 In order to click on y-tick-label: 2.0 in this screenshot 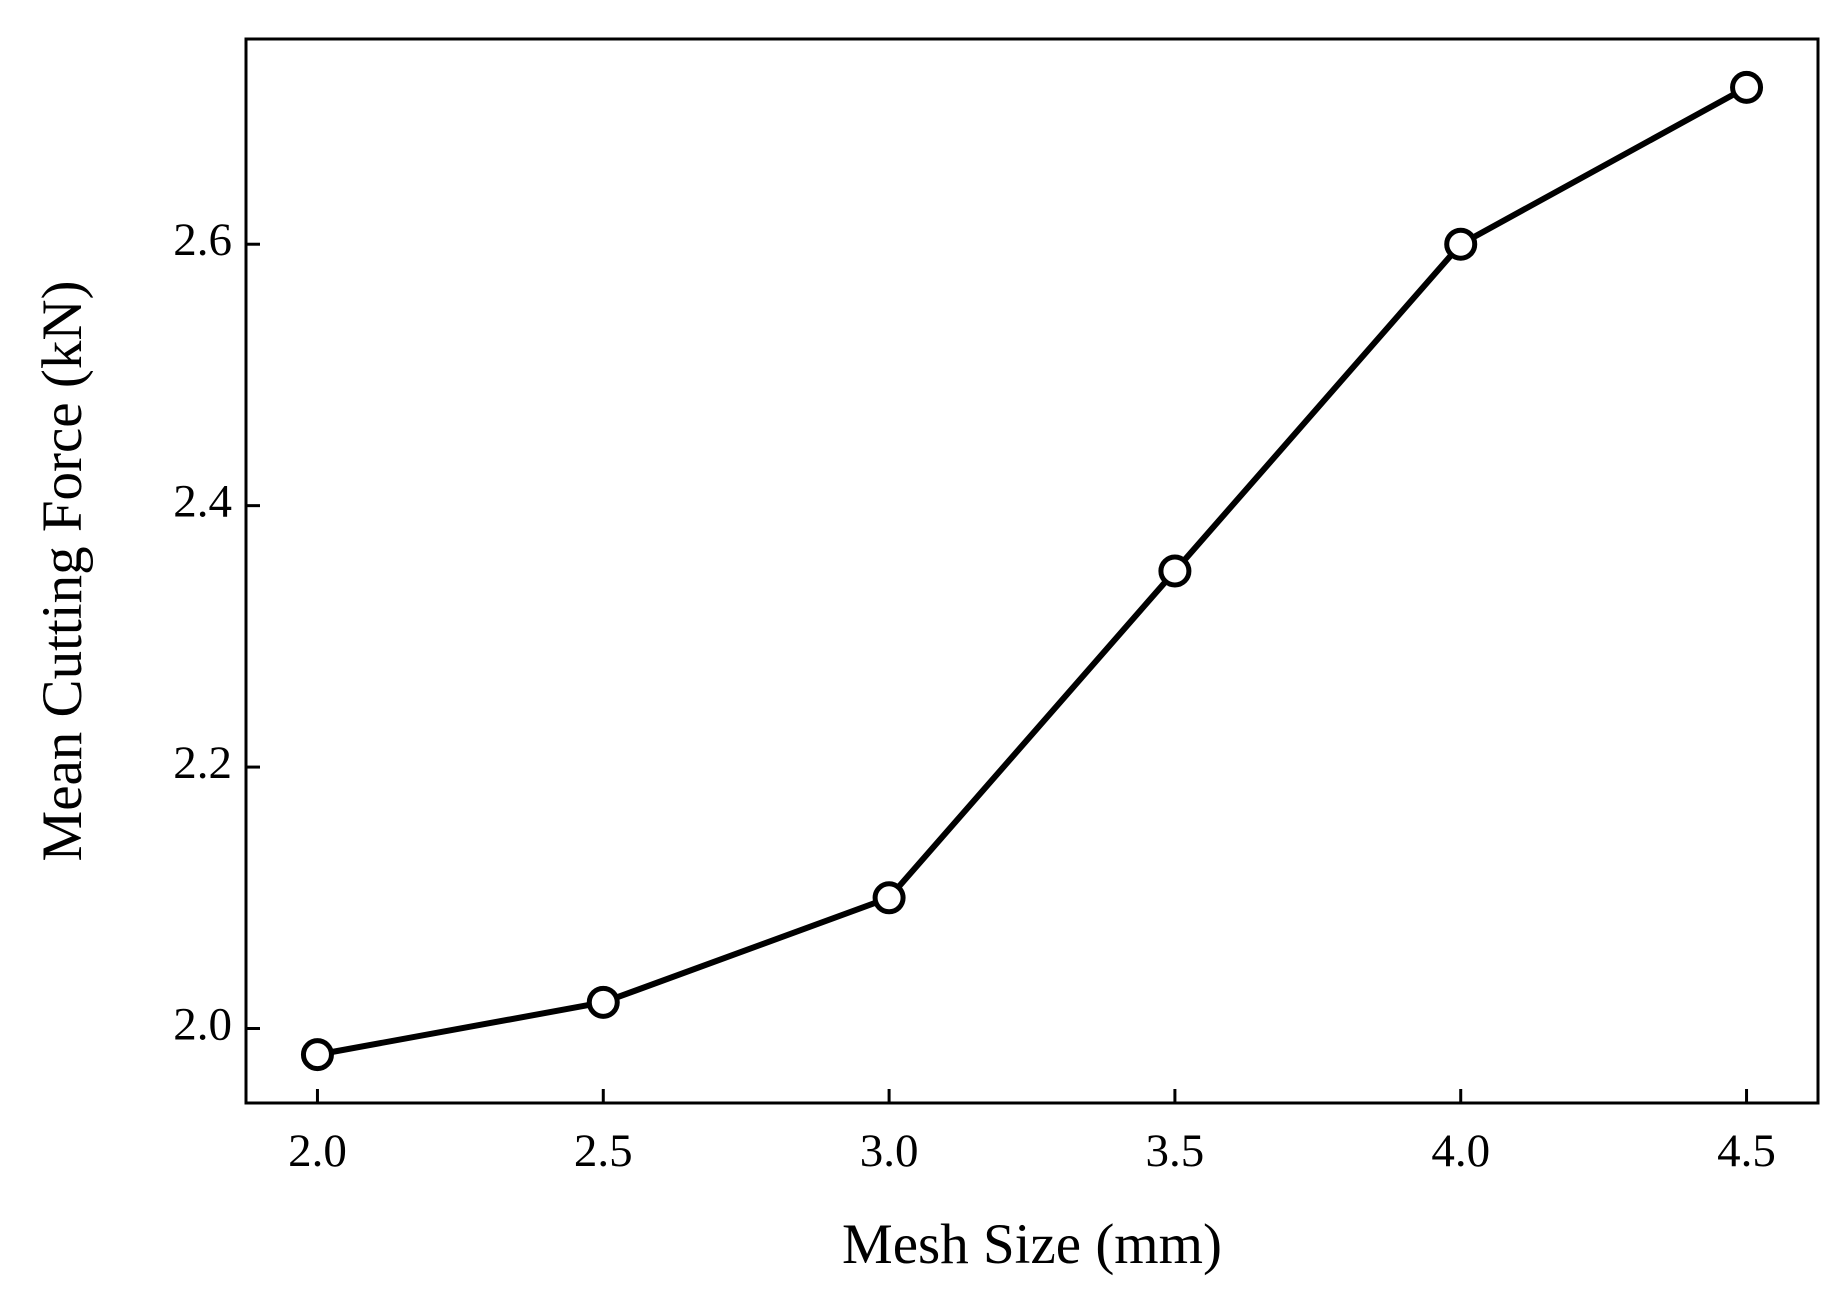, I will do `click(202, 1024)`.